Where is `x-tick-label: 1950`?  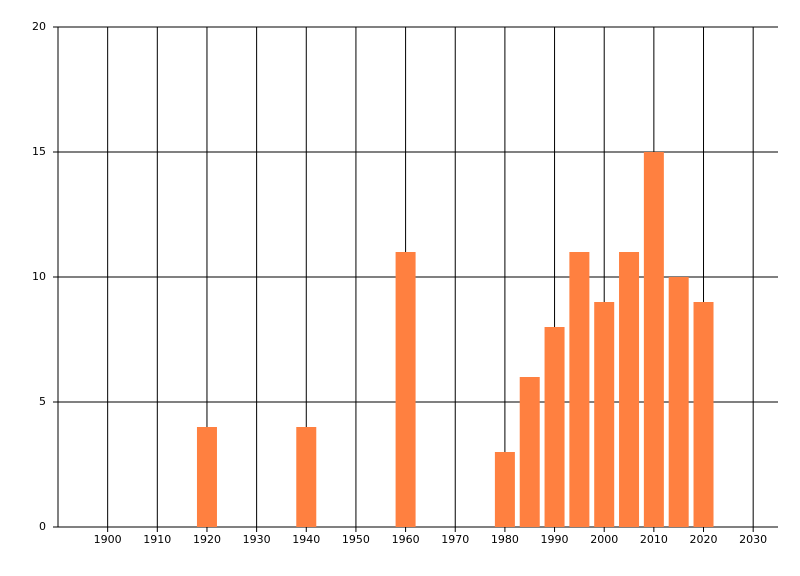
x-tick-label: 1950 is located at coordinates (356, 539).